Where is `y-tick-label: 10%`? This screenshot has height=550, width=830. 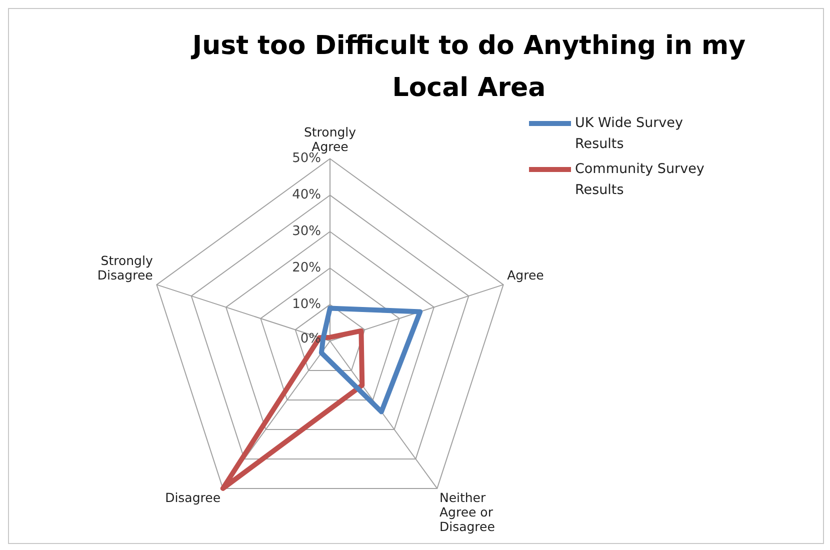
y-tick-label: 10% is located at coordinates (306, 304).